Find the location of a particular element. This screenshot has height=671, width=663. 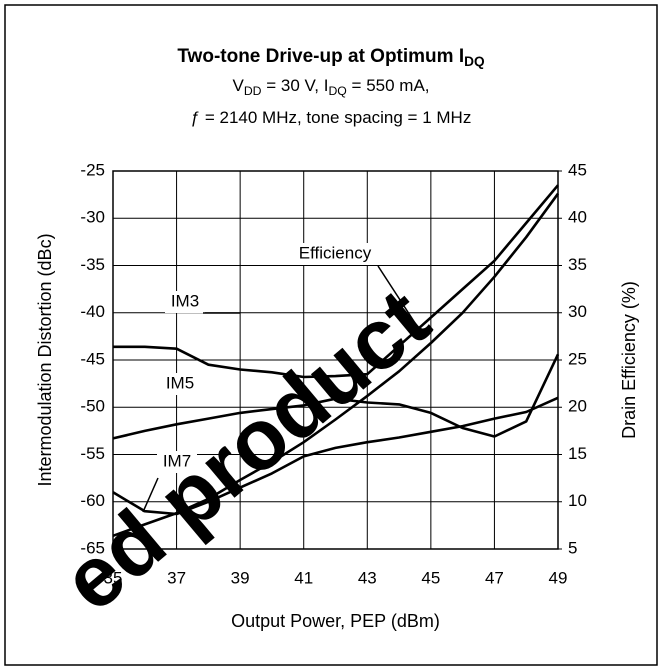

y2-tick-label: 45 is located at coordinates (577, 169).